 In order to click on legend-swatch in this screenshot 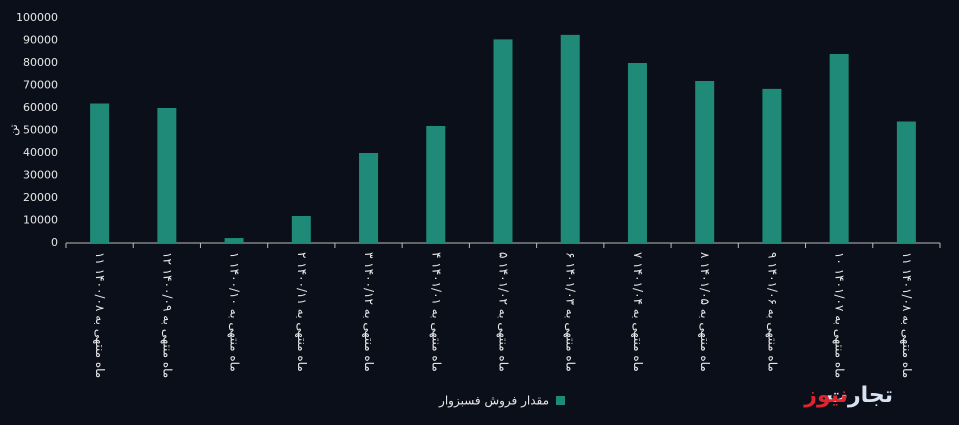, I will do `click(560, 400)`.